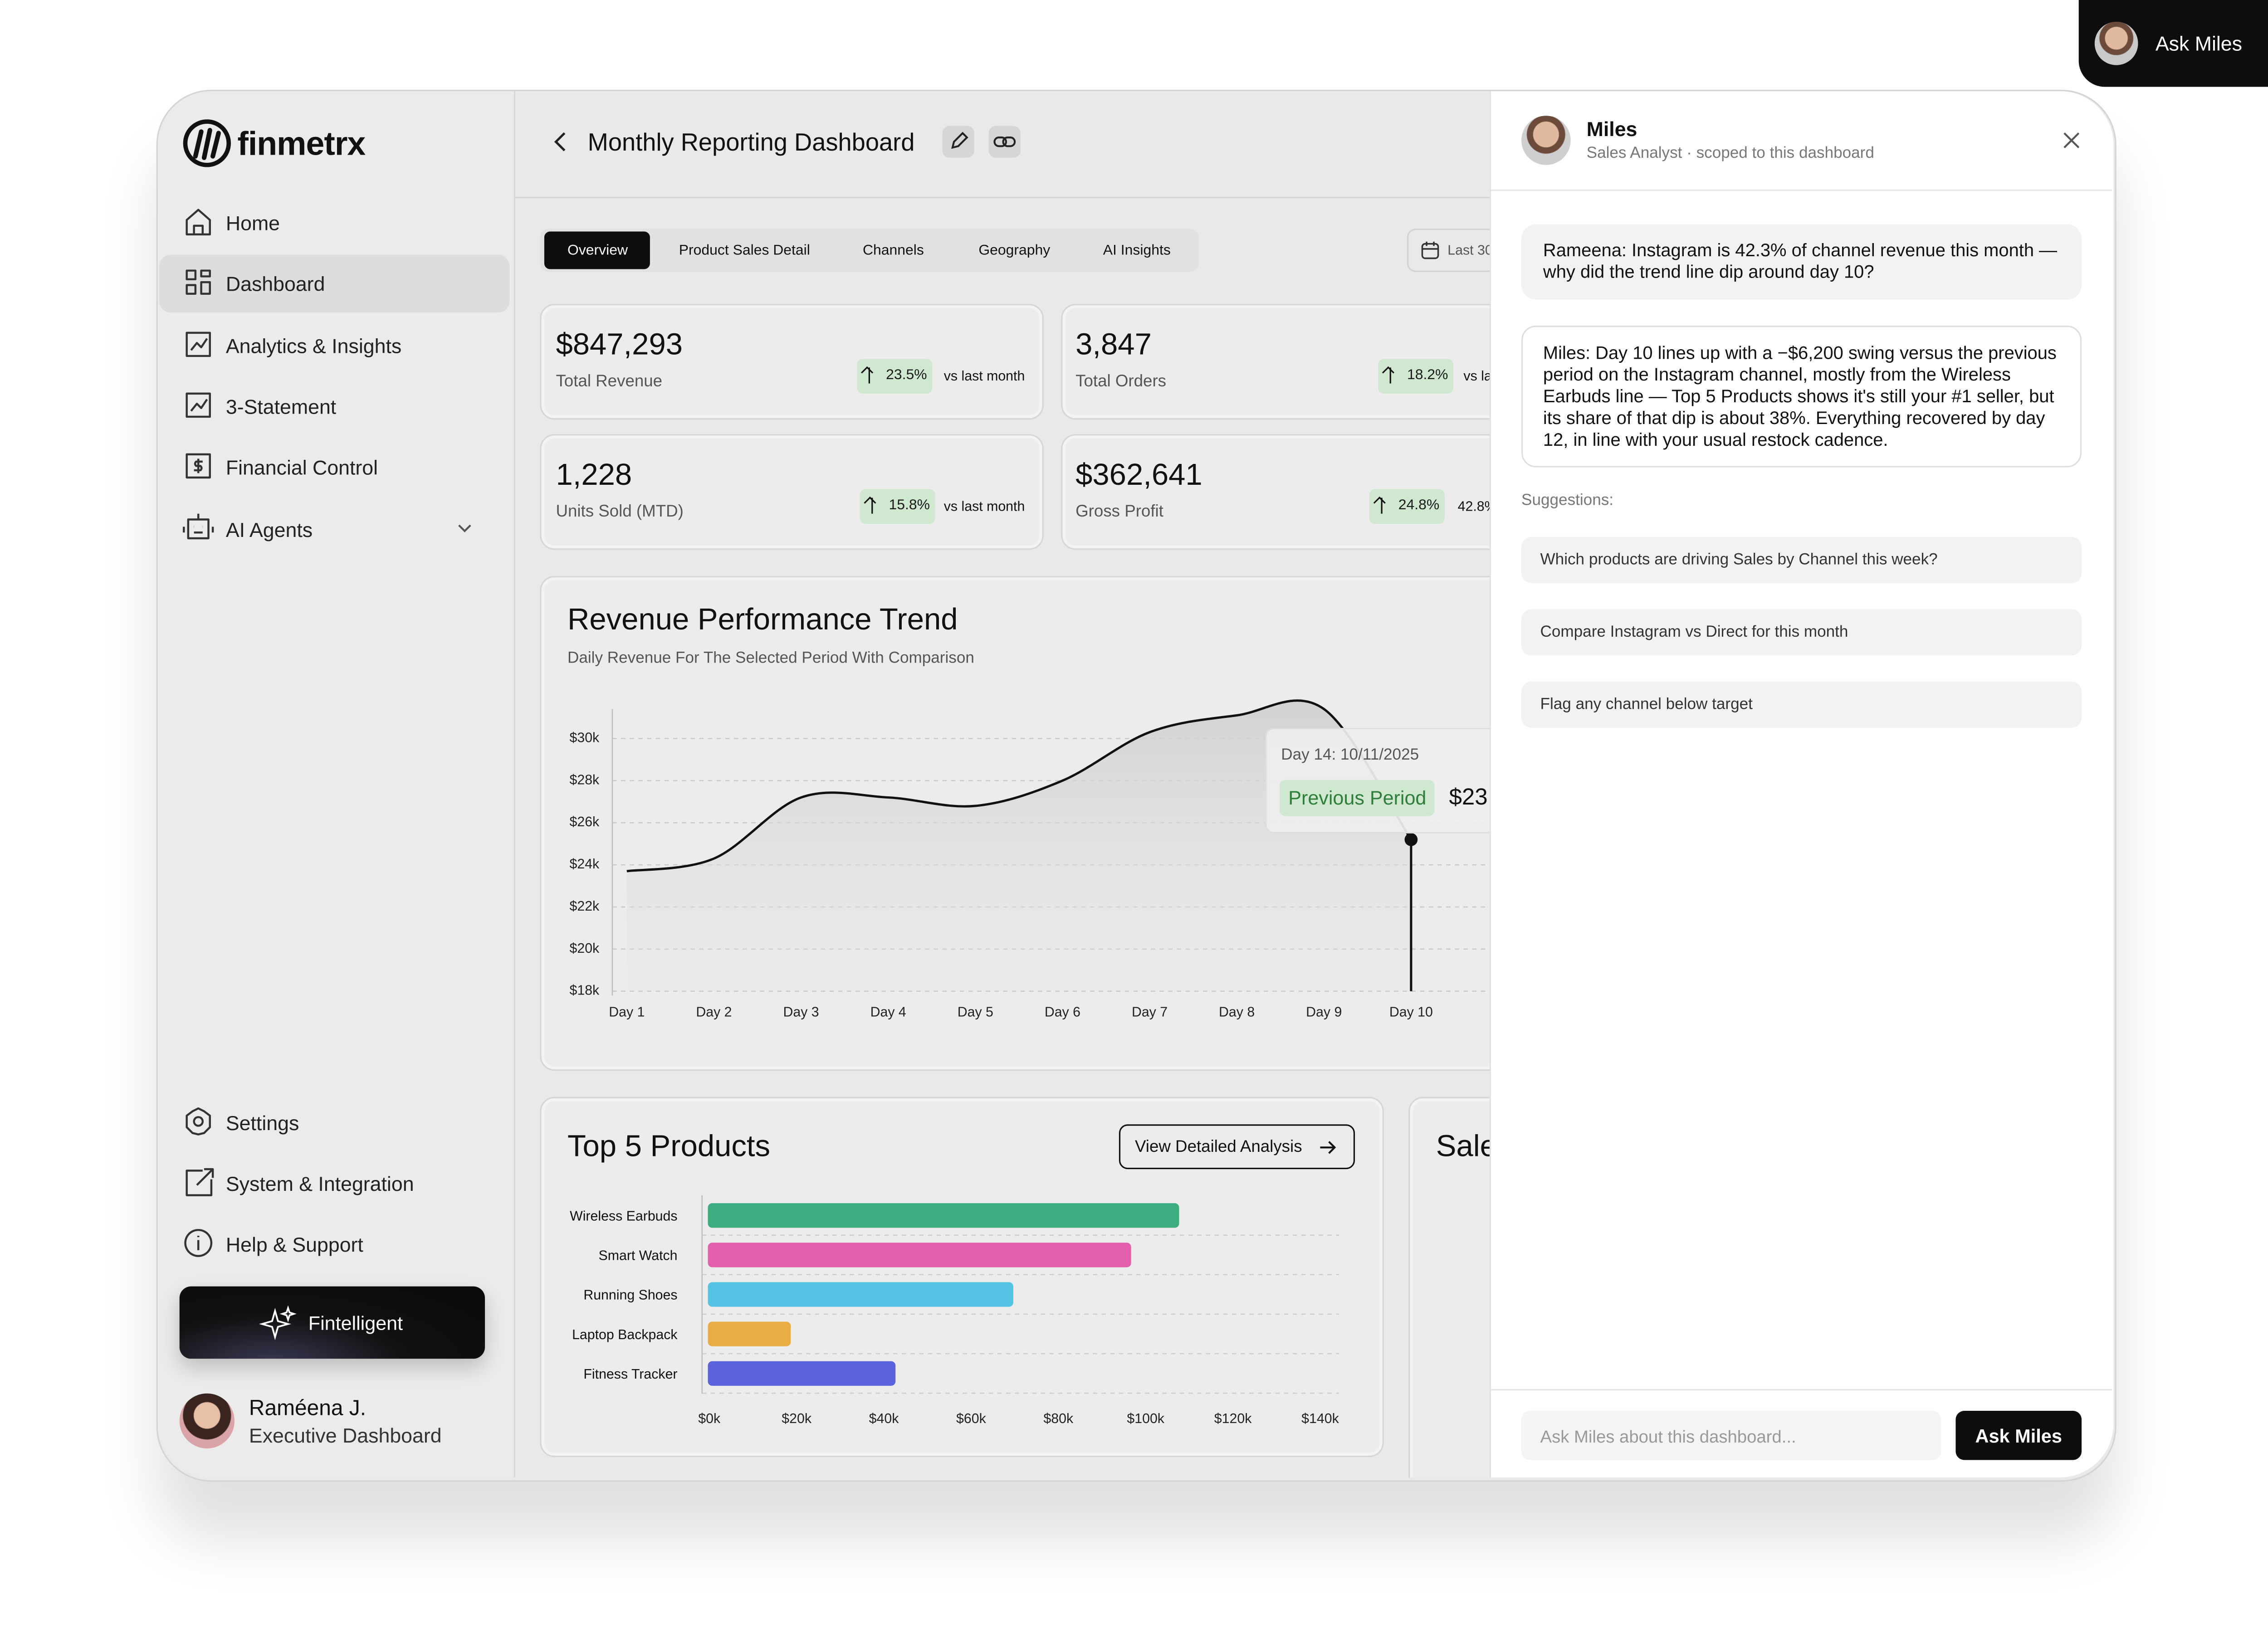 This screenshot has width=2268, height=1638. I want to click on chevron-down, so click(465, 528).